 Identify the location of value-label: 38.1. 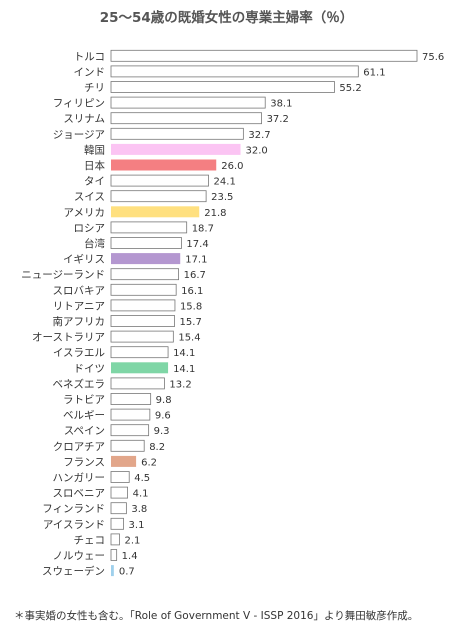
(281, 104).